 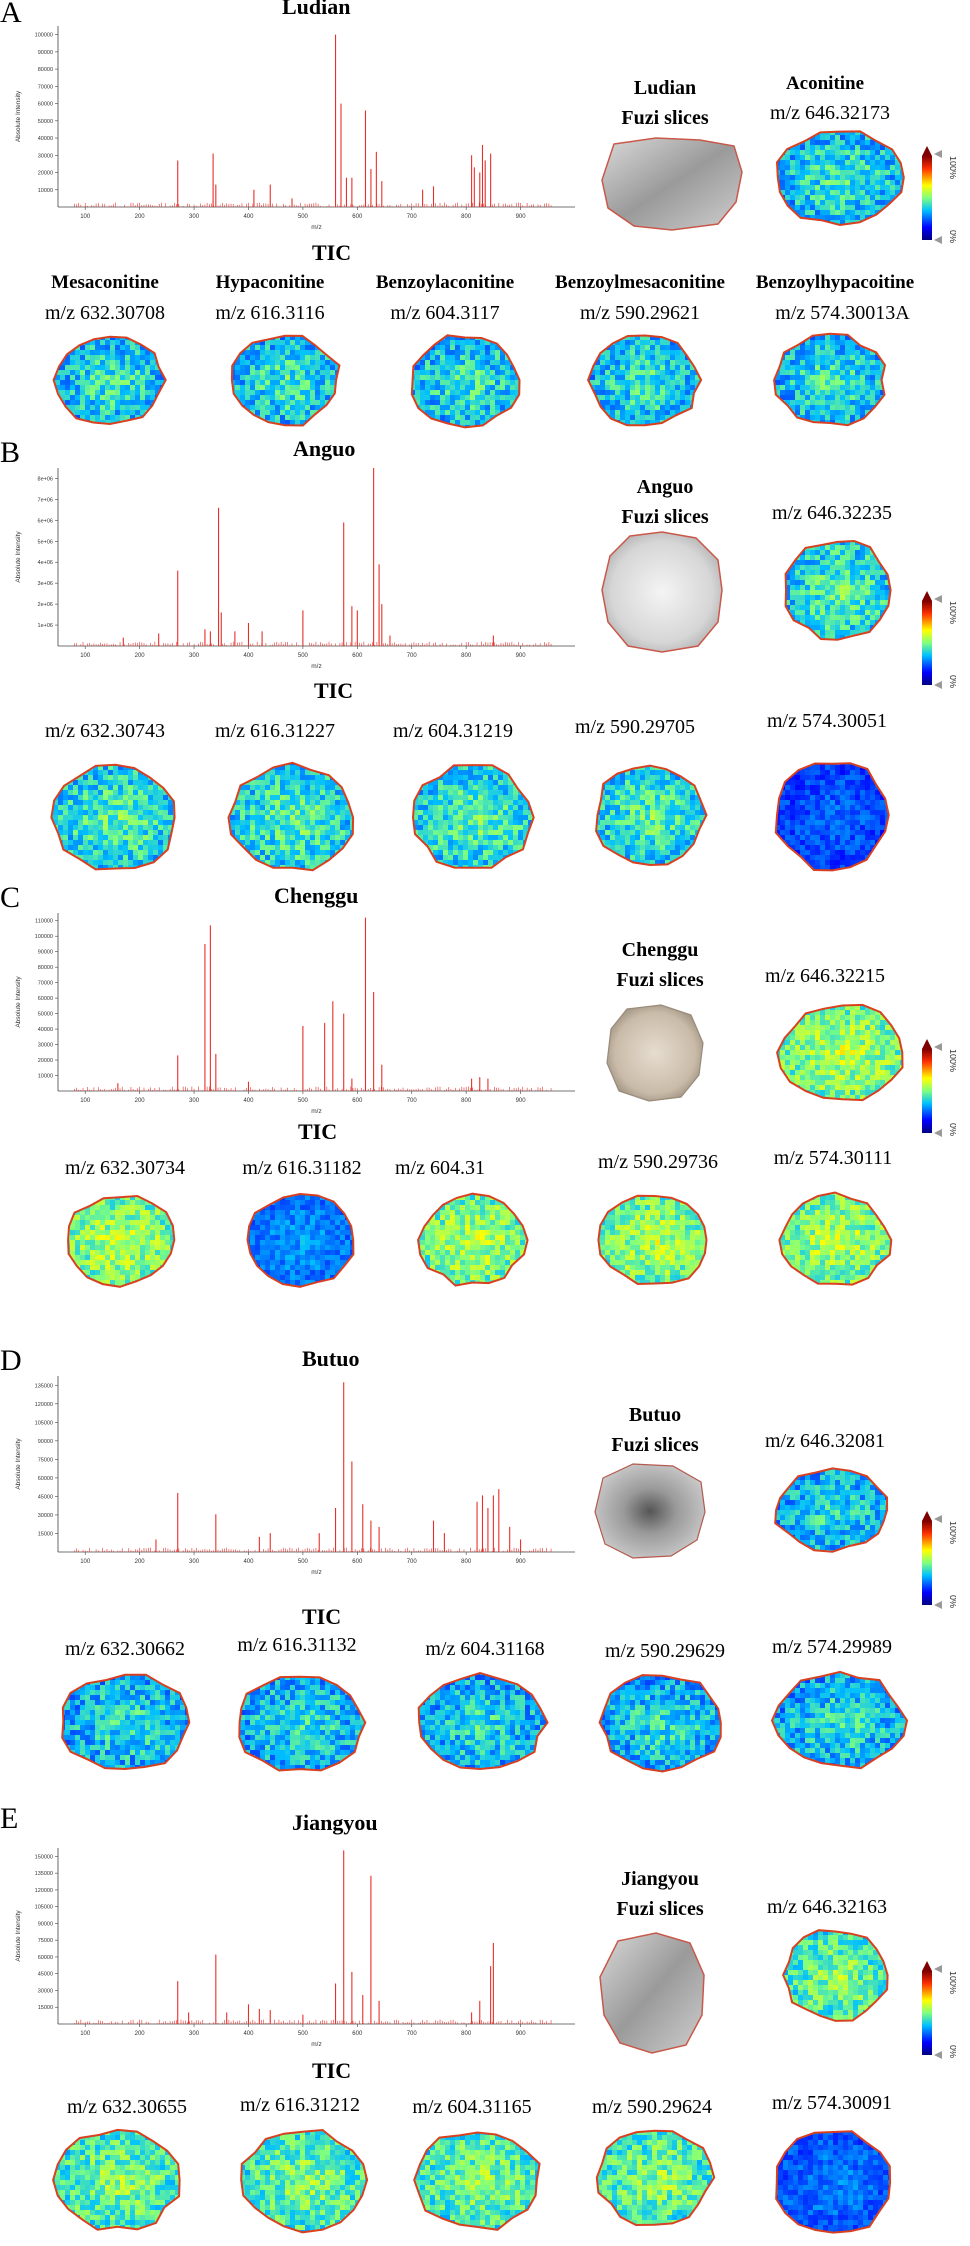 What do you see at coordinates (827, 1907) in the screenshot?
I see `mz-value: m/z 646.32163` at bounding box center [827, 1907].